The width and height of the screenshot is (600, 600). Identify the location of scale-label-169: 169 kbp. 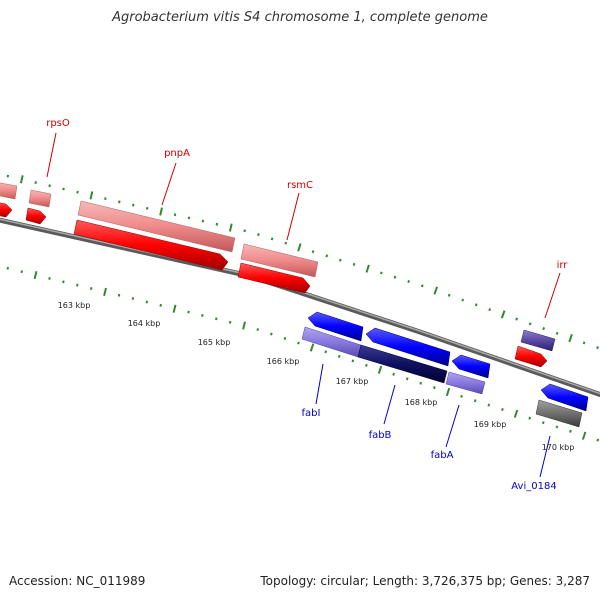
(490, 424).